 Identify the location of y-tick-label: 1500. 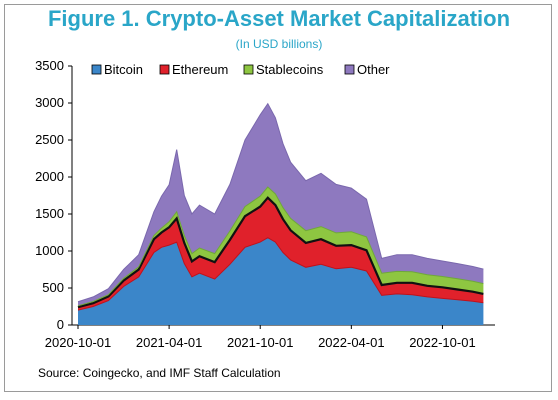
(49, 213).